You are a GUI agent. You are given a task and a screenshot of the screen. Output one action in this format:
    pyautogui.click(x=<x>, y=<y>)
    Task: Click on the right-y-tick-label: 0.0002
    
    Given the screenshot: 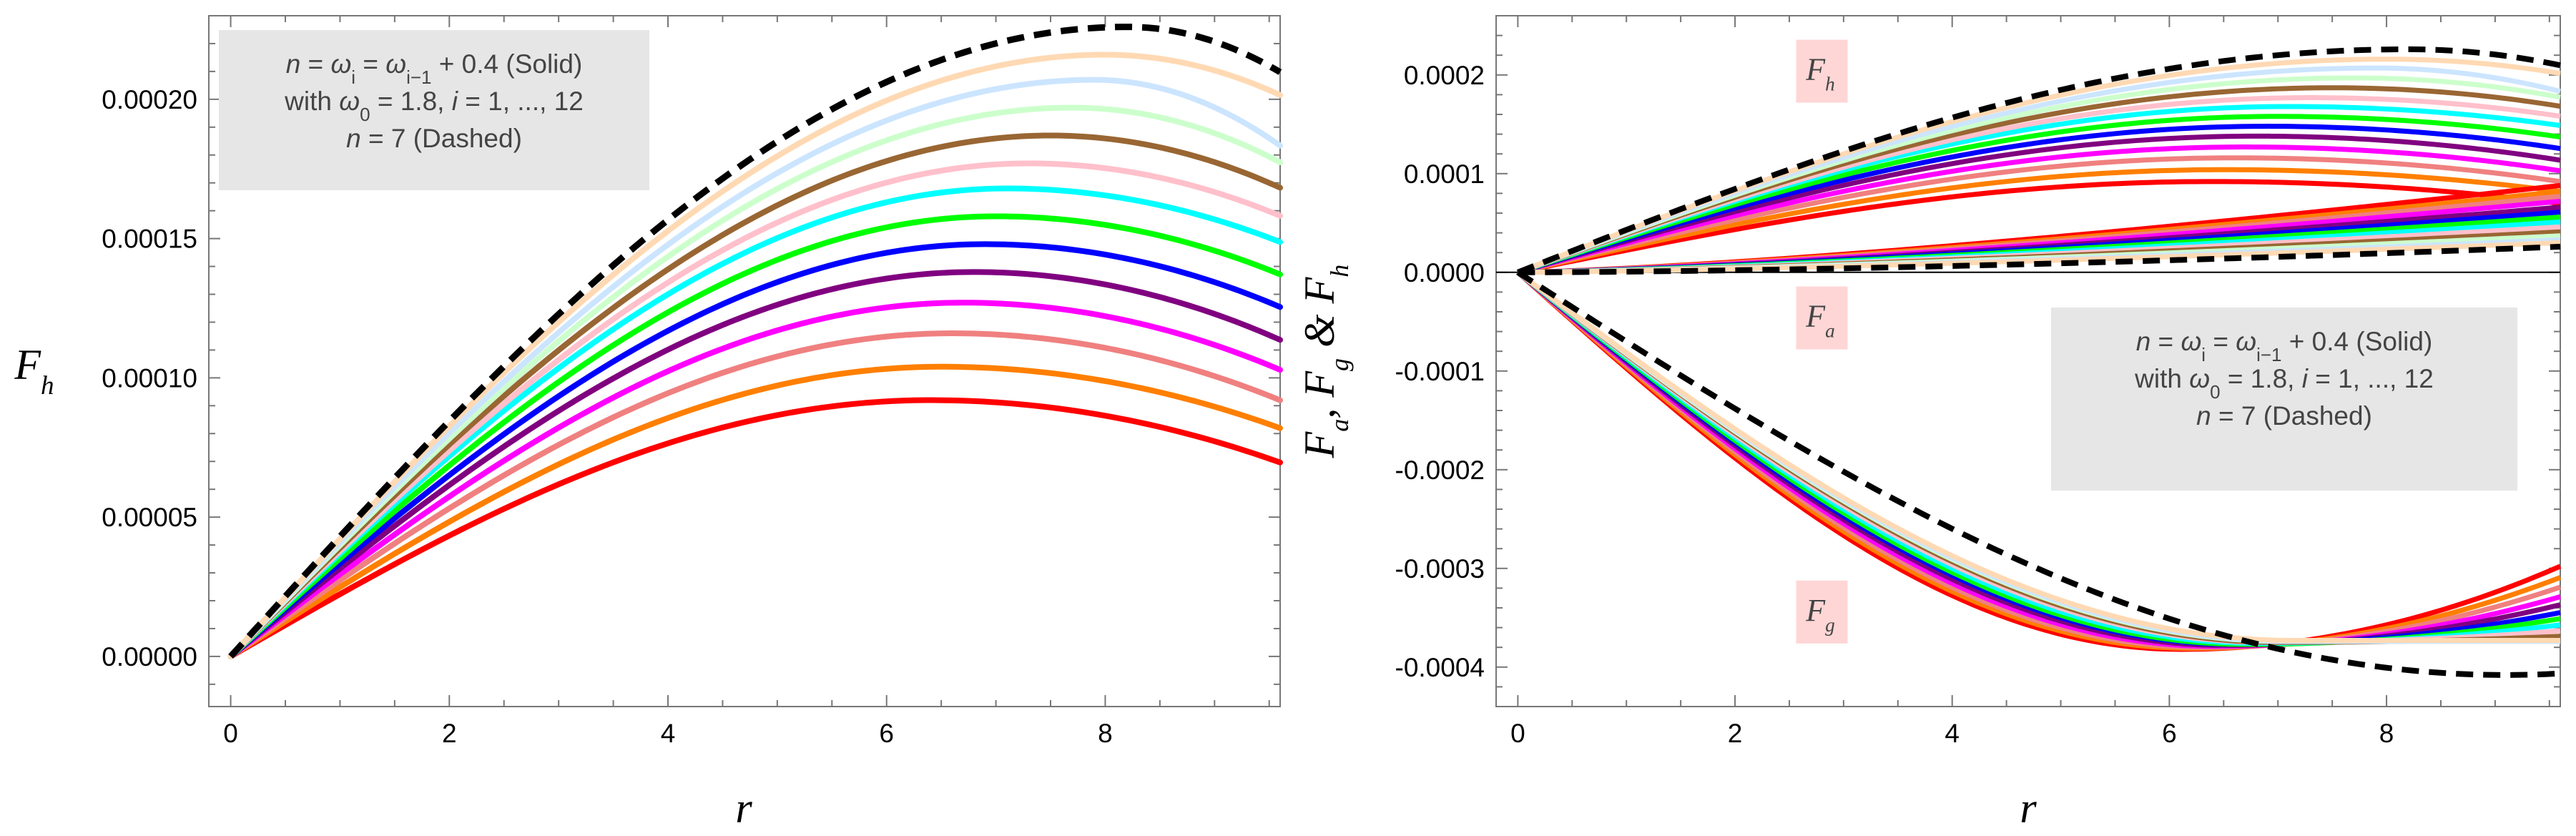 What is the action you would take?
    pyautogui.click(x=1445, y=75)
    